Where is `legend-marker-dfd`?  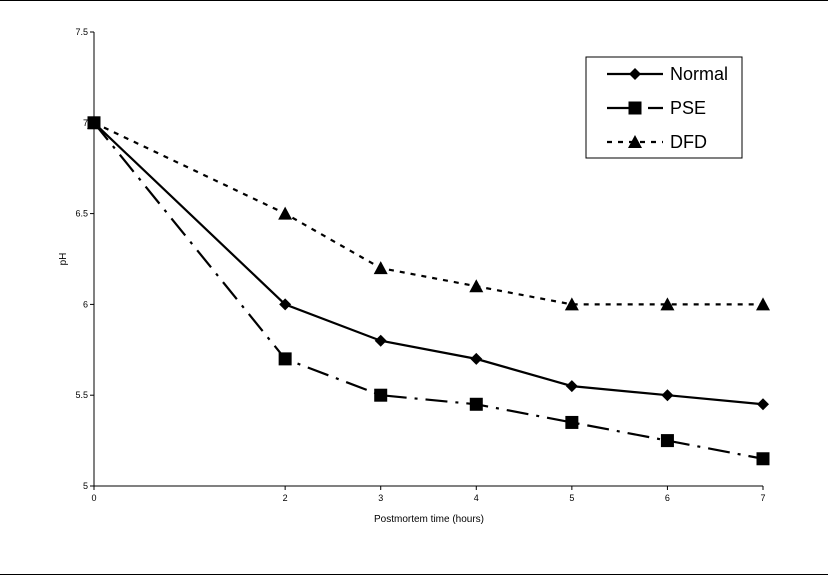 legend-marker-dfd is located at coordinates (635, 141).